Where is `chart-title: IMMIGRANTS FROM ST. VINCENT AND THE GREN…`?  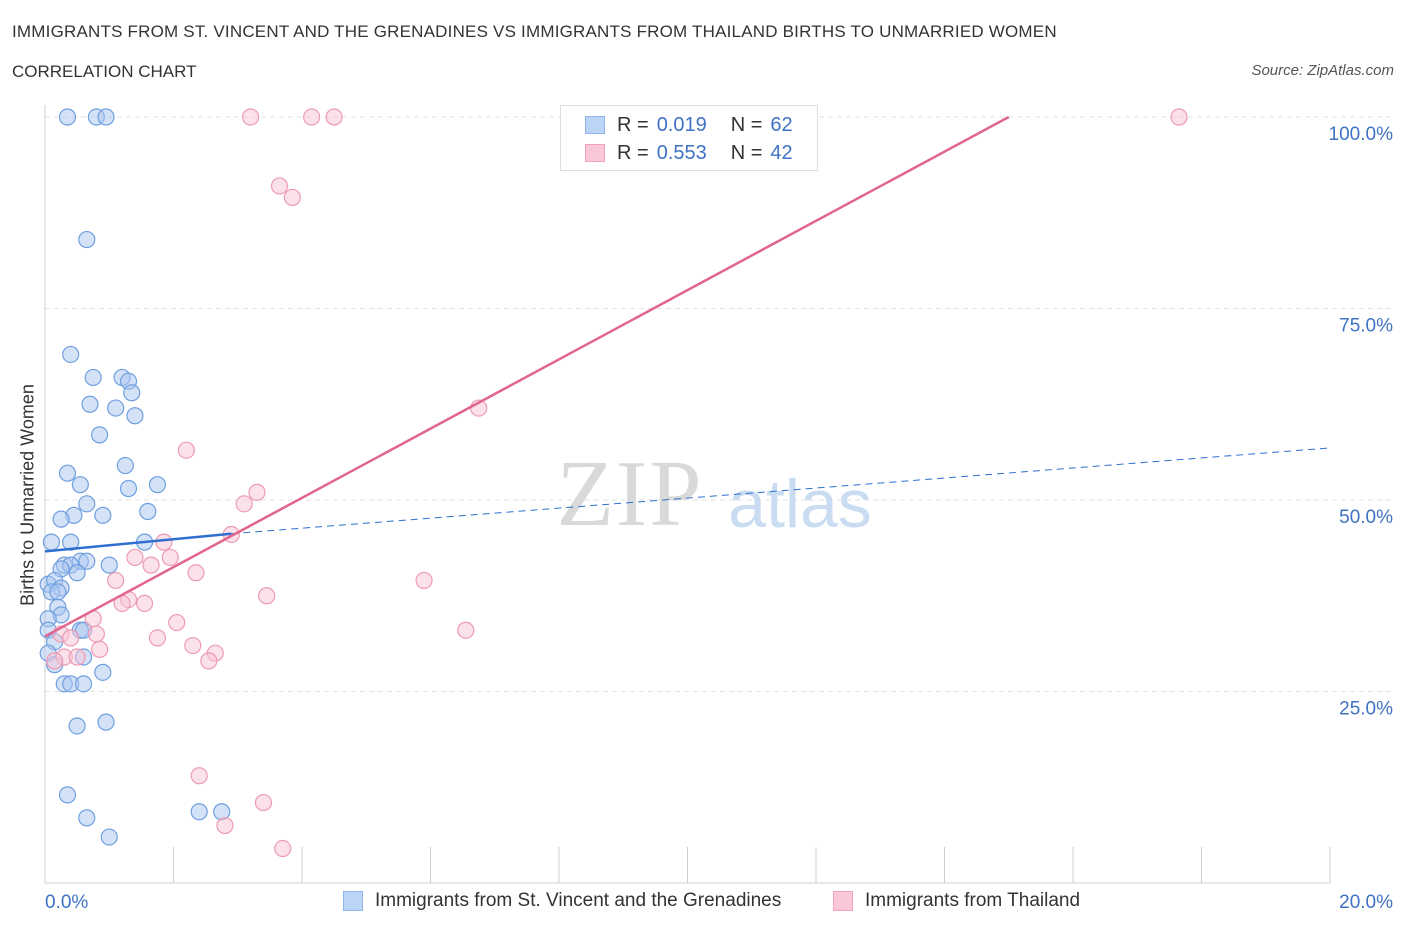
chart-title: IMMIGRANTS FROM ST. VINCENT AND THE GREN… is located at coordinates (534, 31).